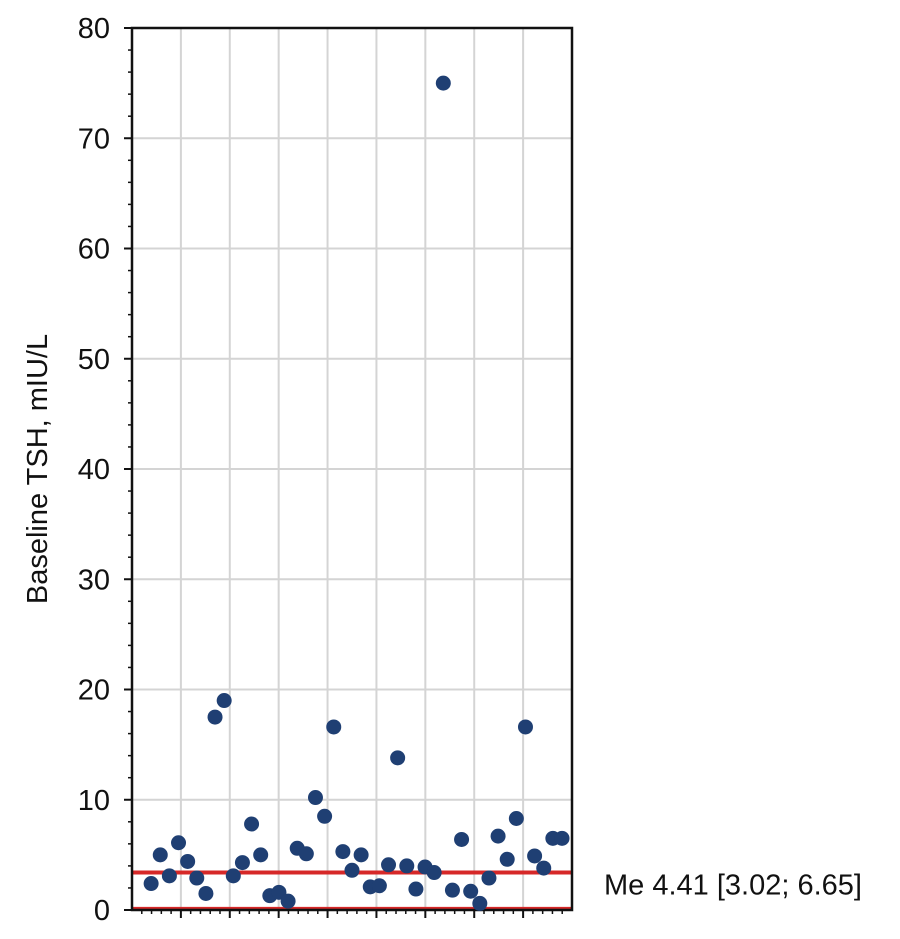 The image size is (900, 939). What do you see at coordinates (94, 691) in the screenshot?
I see `y-tick-label: 20` at bounding box center [94, 691].